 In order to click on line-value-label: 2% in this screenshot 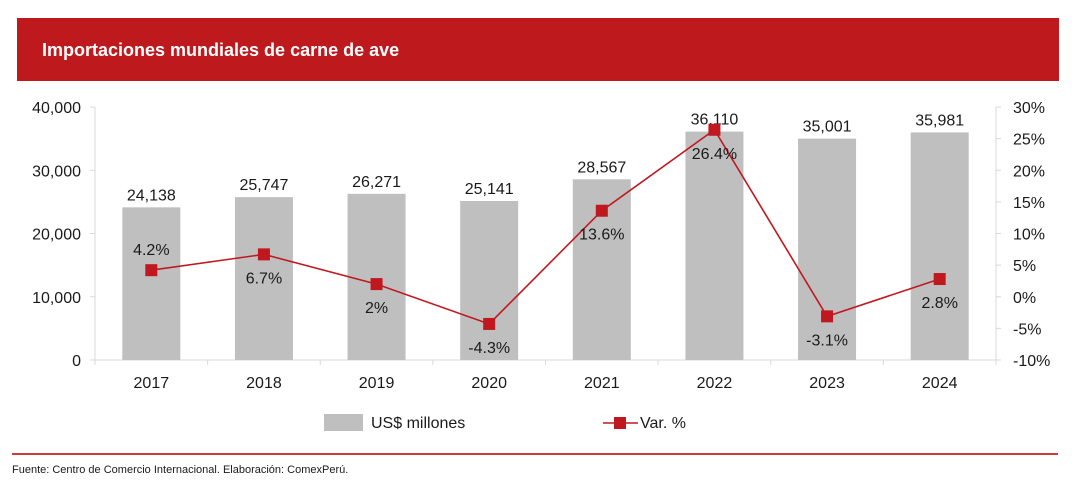, I will do `click(376, 308)`.